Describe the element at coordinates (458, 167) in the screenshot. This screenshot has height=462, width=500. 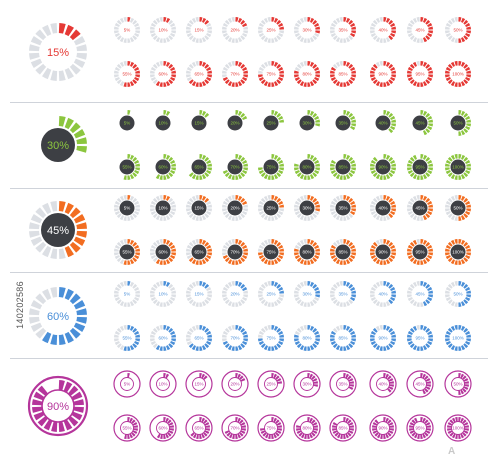
I see `gauge-percent-label: 100%` at that location.